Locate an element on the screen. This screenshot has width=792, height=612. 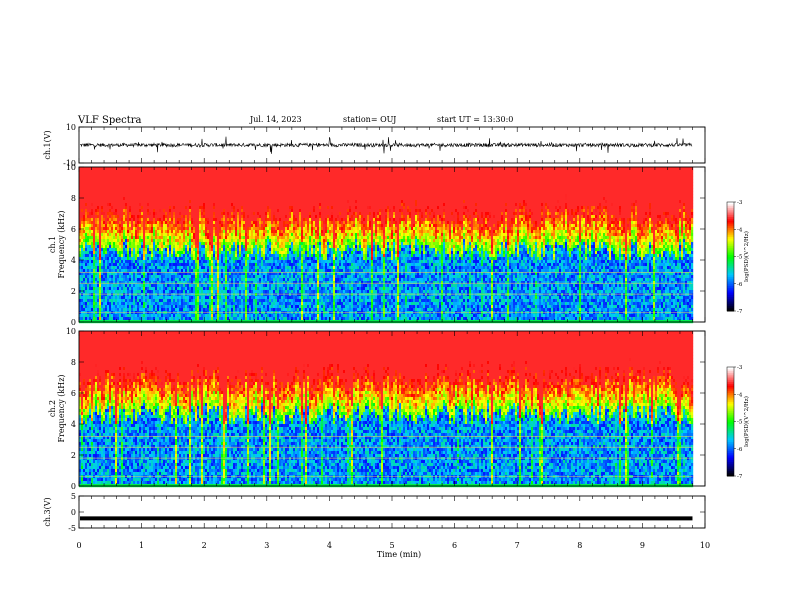
ch2-colorbar: -3 -4 -5 -6 -7 log(PSD)(V^2/Hz) is located at coordinates (738, 422).